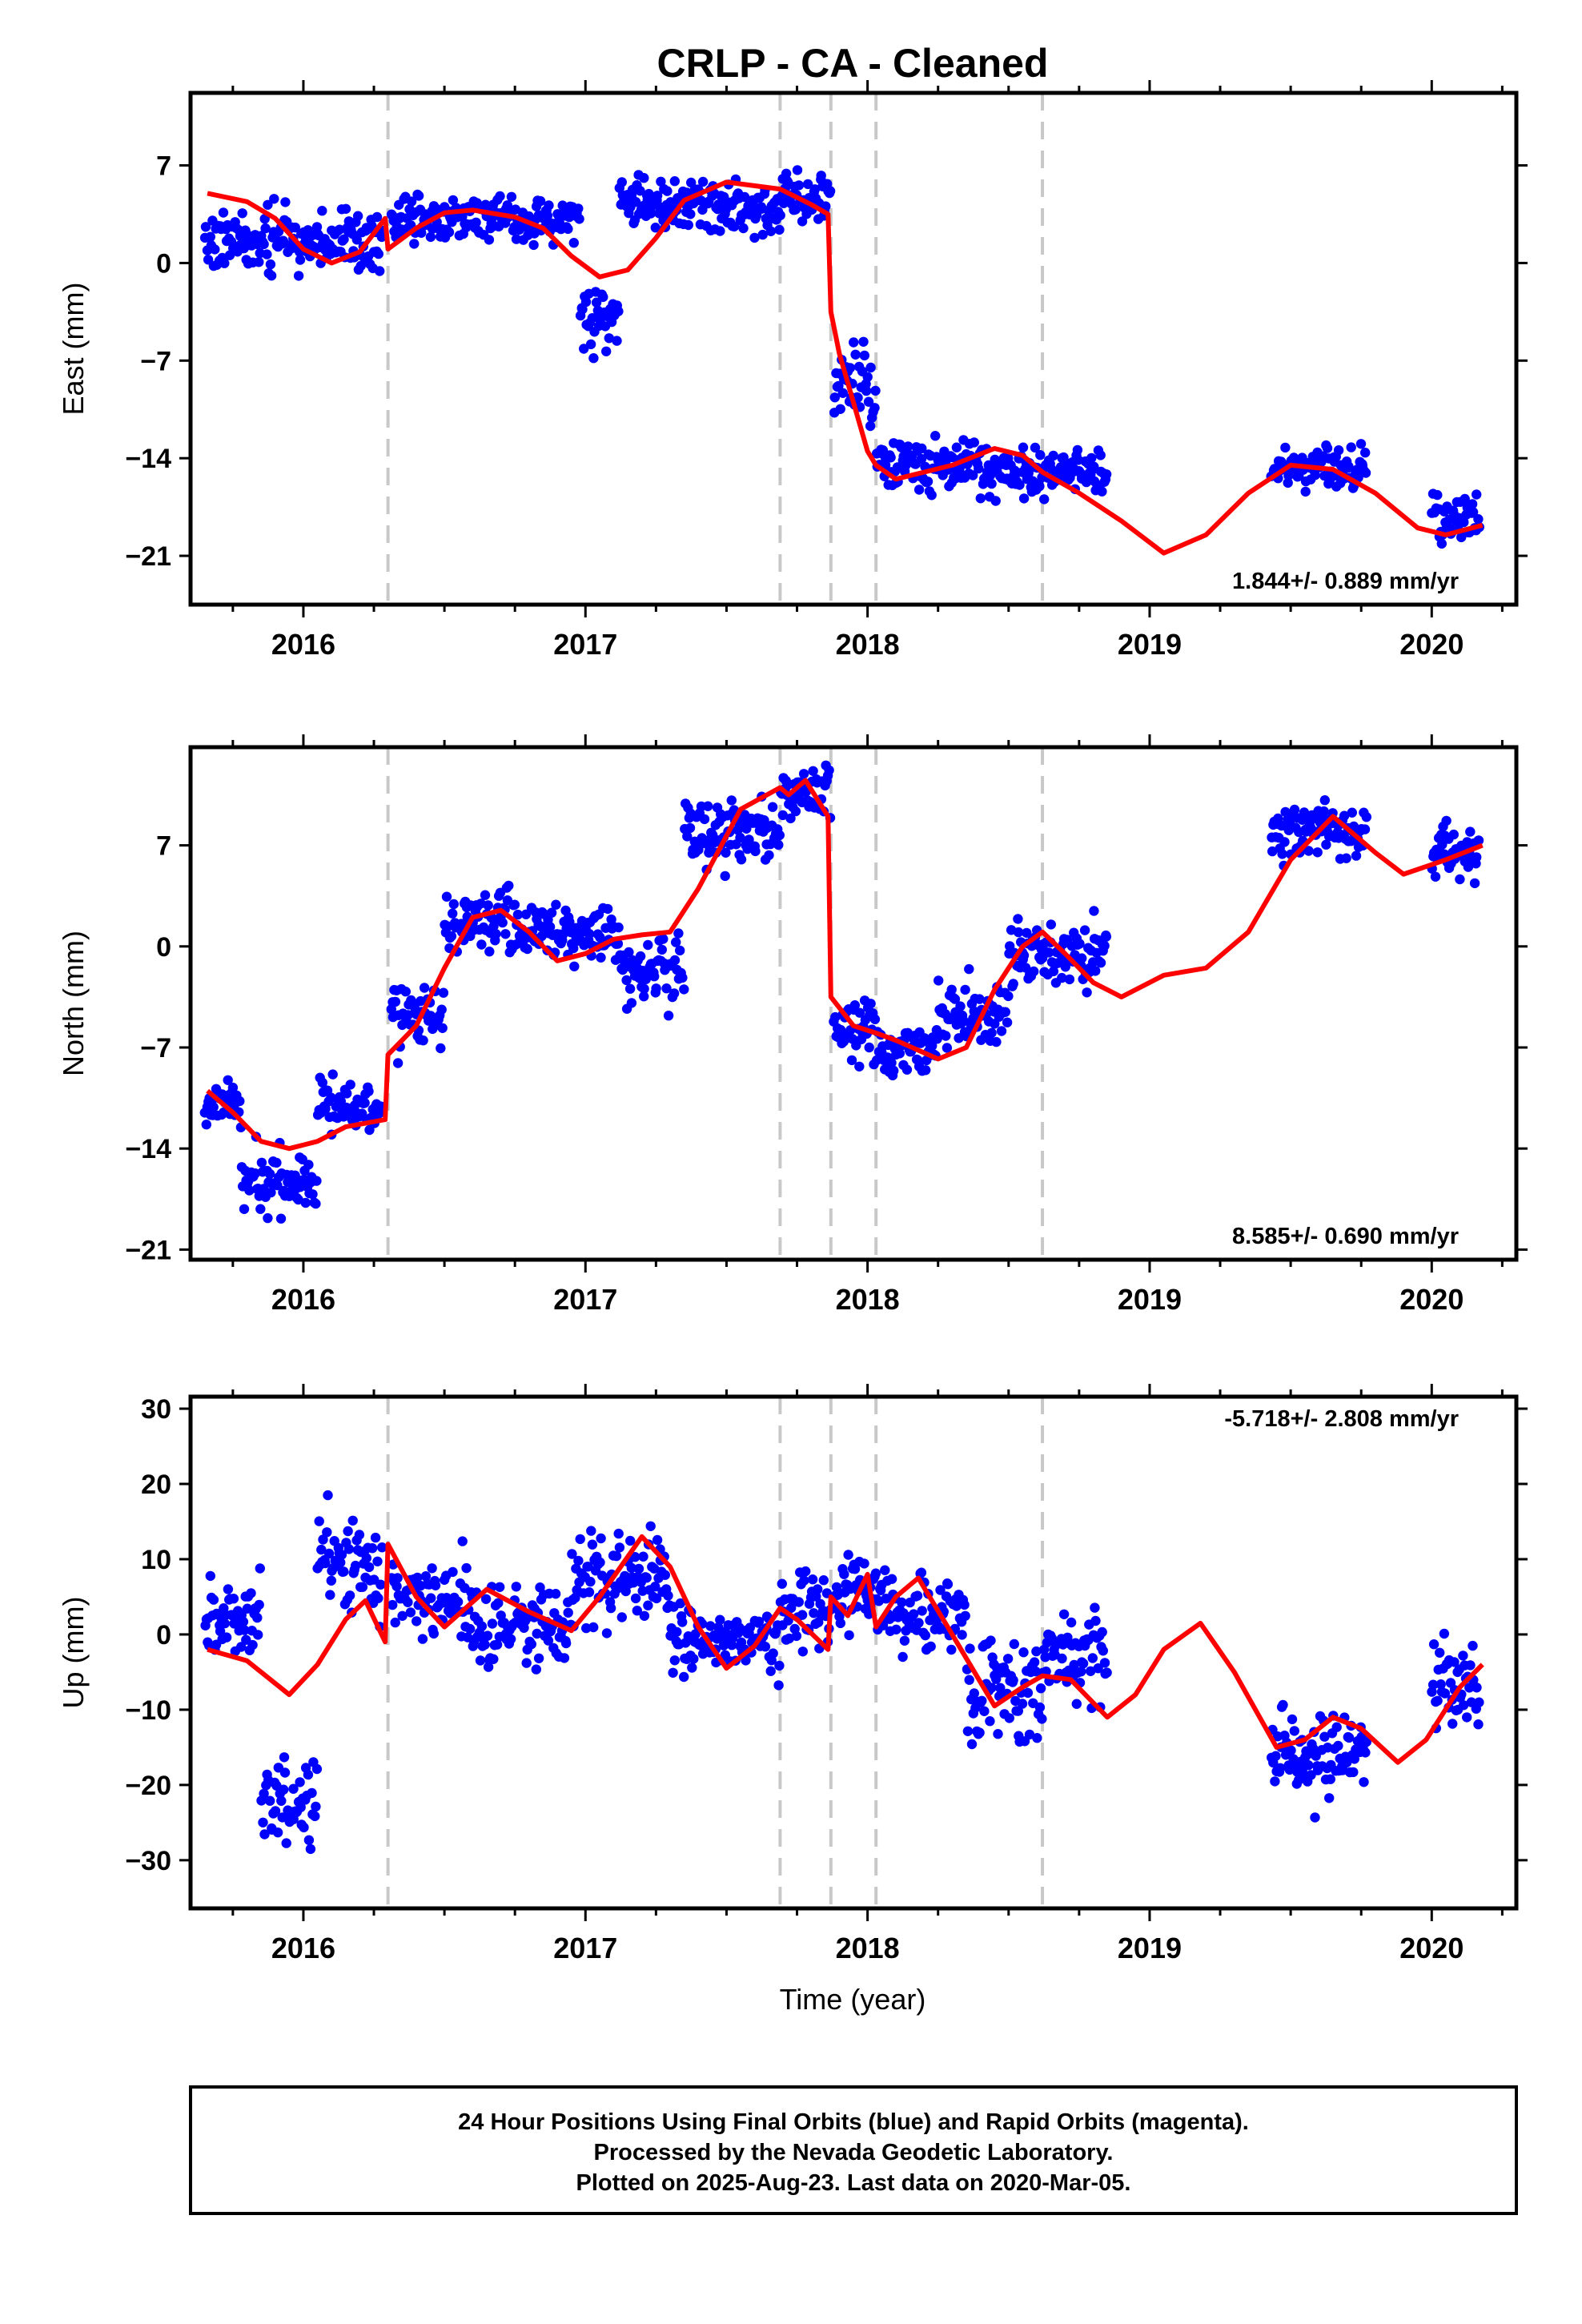  What do you see at coordinates (846, 367) in the screenshot?
I see `model-curve` at bounding box center [846, 367].